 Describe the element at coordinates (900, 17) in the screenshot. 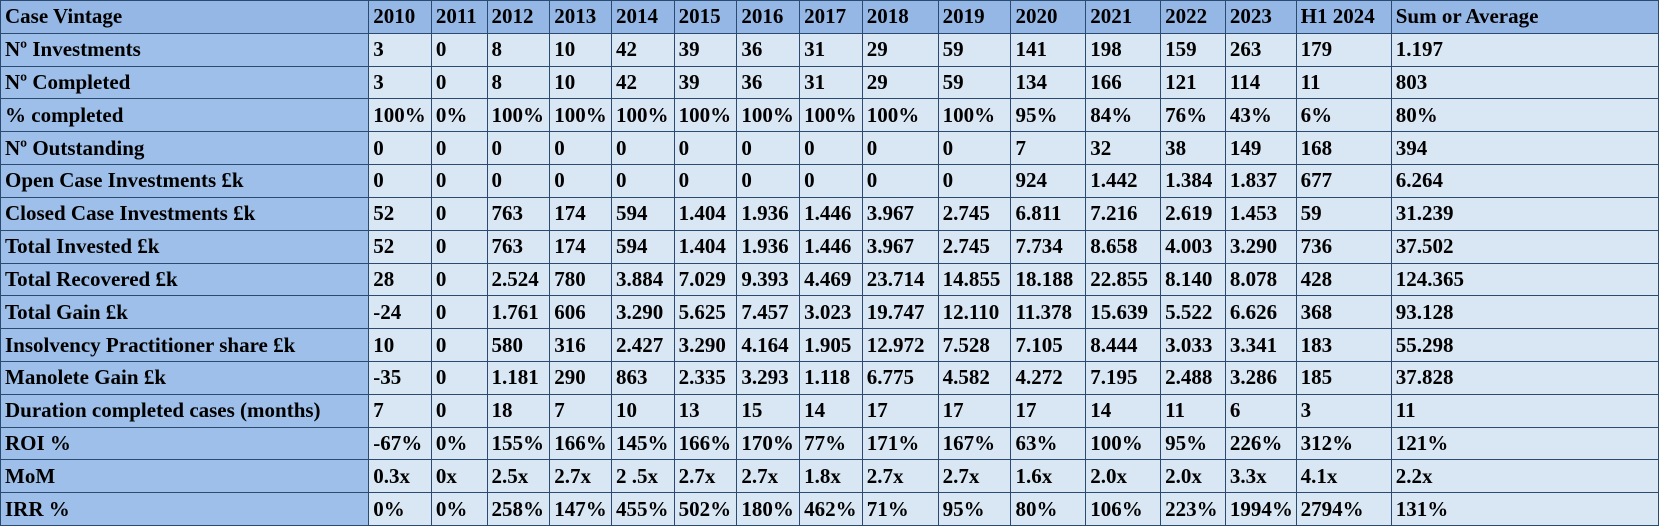

I see `column-header-cell: 2018` at that location.